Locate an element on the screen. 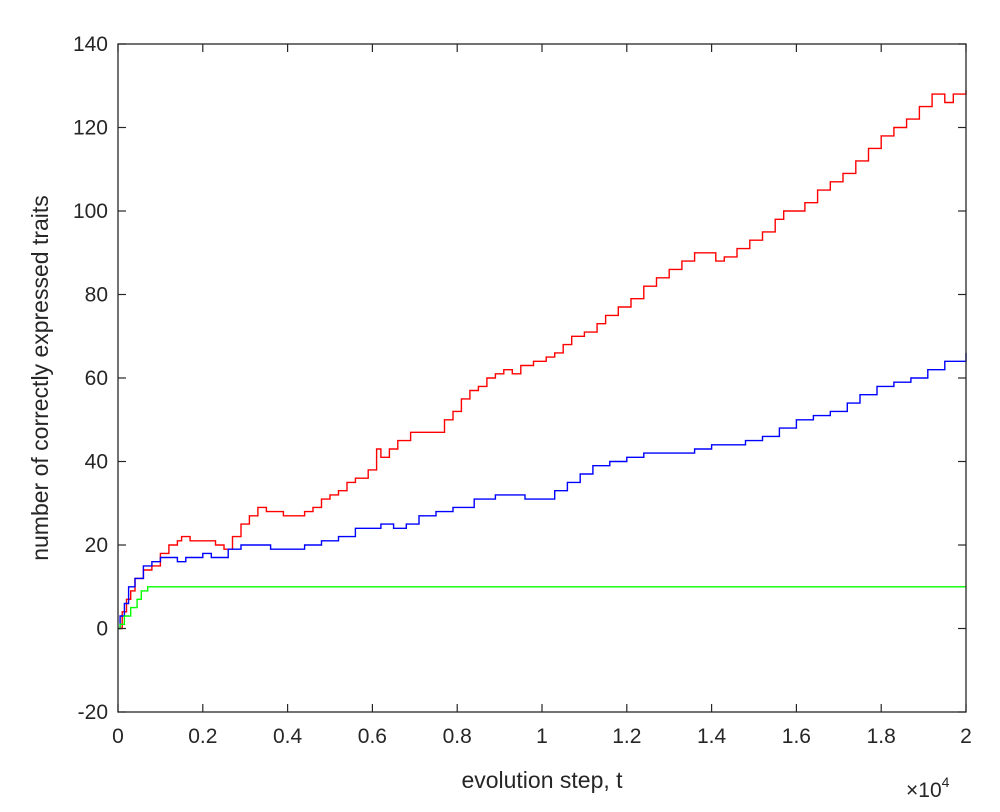 The width and height of the screenshot is (1000, 812). x-axis-exponent: ×10⁴ is located at coordinates (928, 788).